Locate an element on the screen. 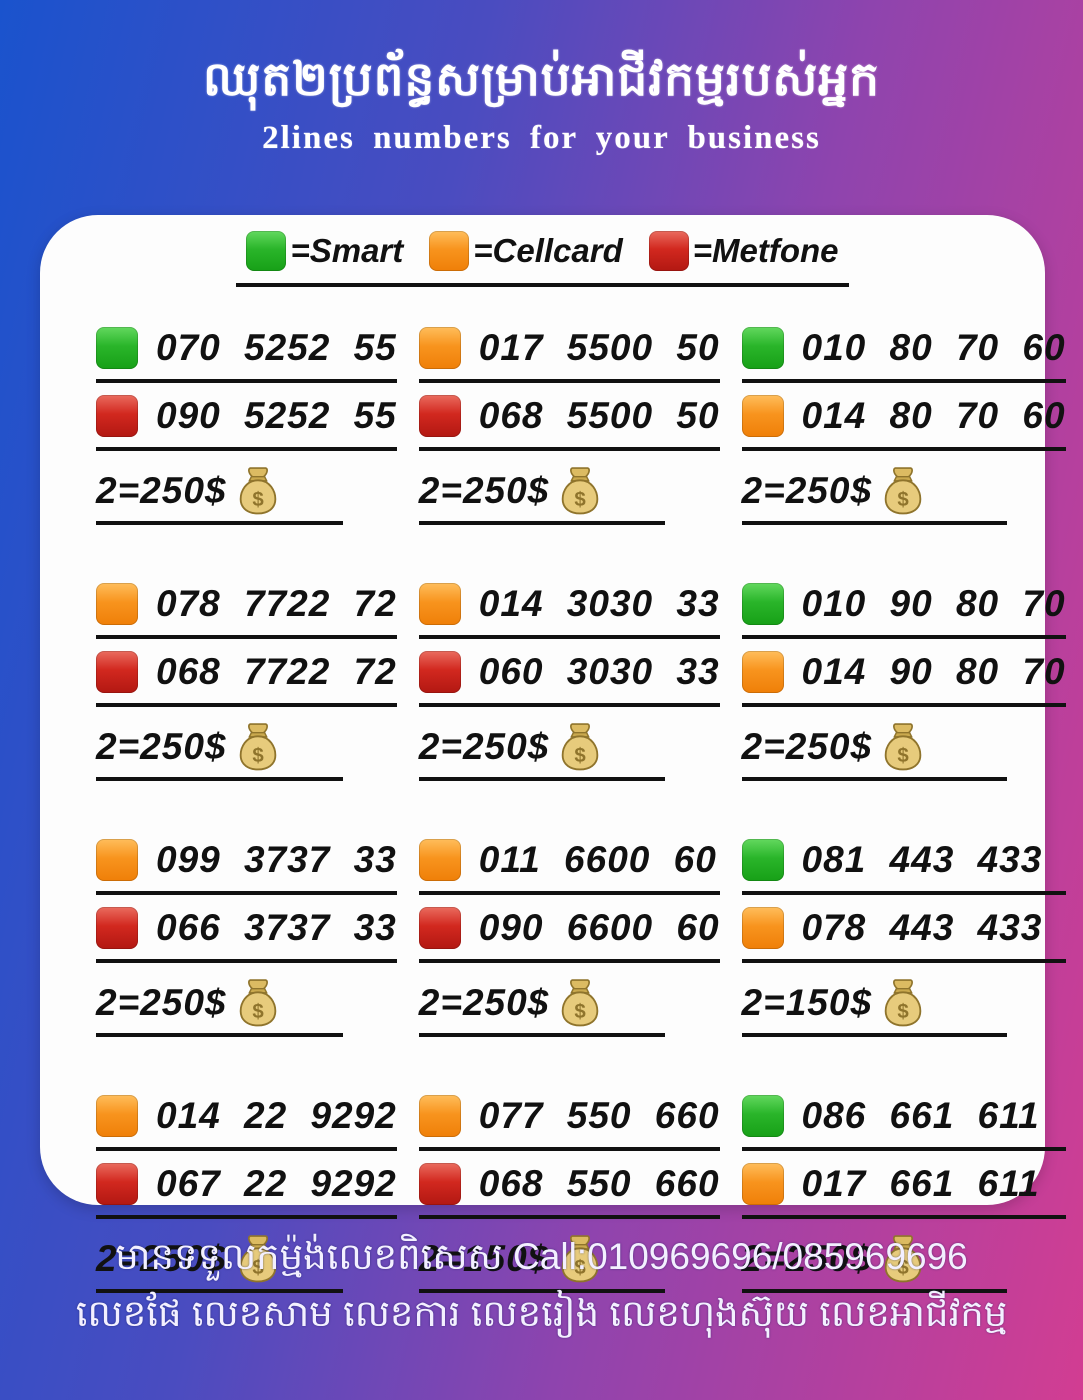 Image resolution: width=1083 pixels, height=1400 pixels. page-title: ឈុត២ប្រព័ន្ធសម្រាប់អាជីវកម្មរបស់អ្នក is located at coordinates (541, 78).